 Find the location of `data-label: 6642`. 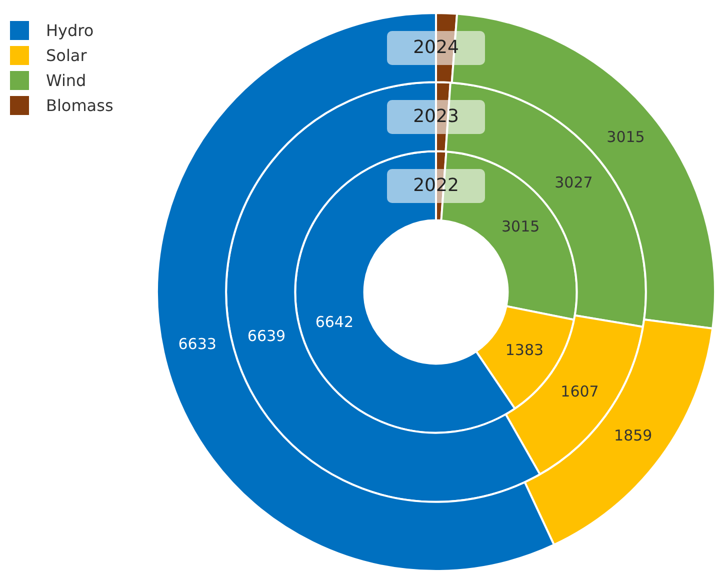

data-label: 6642 is located at coordinates (334, 322).